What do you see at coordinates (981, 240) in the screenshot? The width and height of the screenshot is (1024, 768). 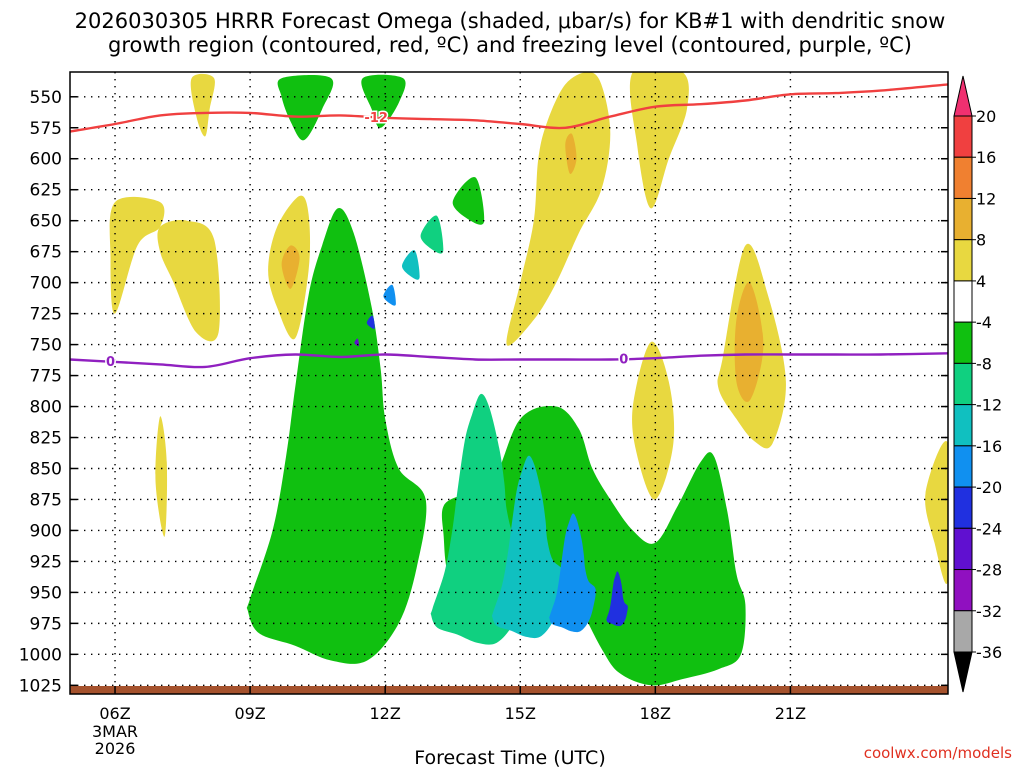 I see `colorbar-label-3: 8` at bounding box center [981, 240].